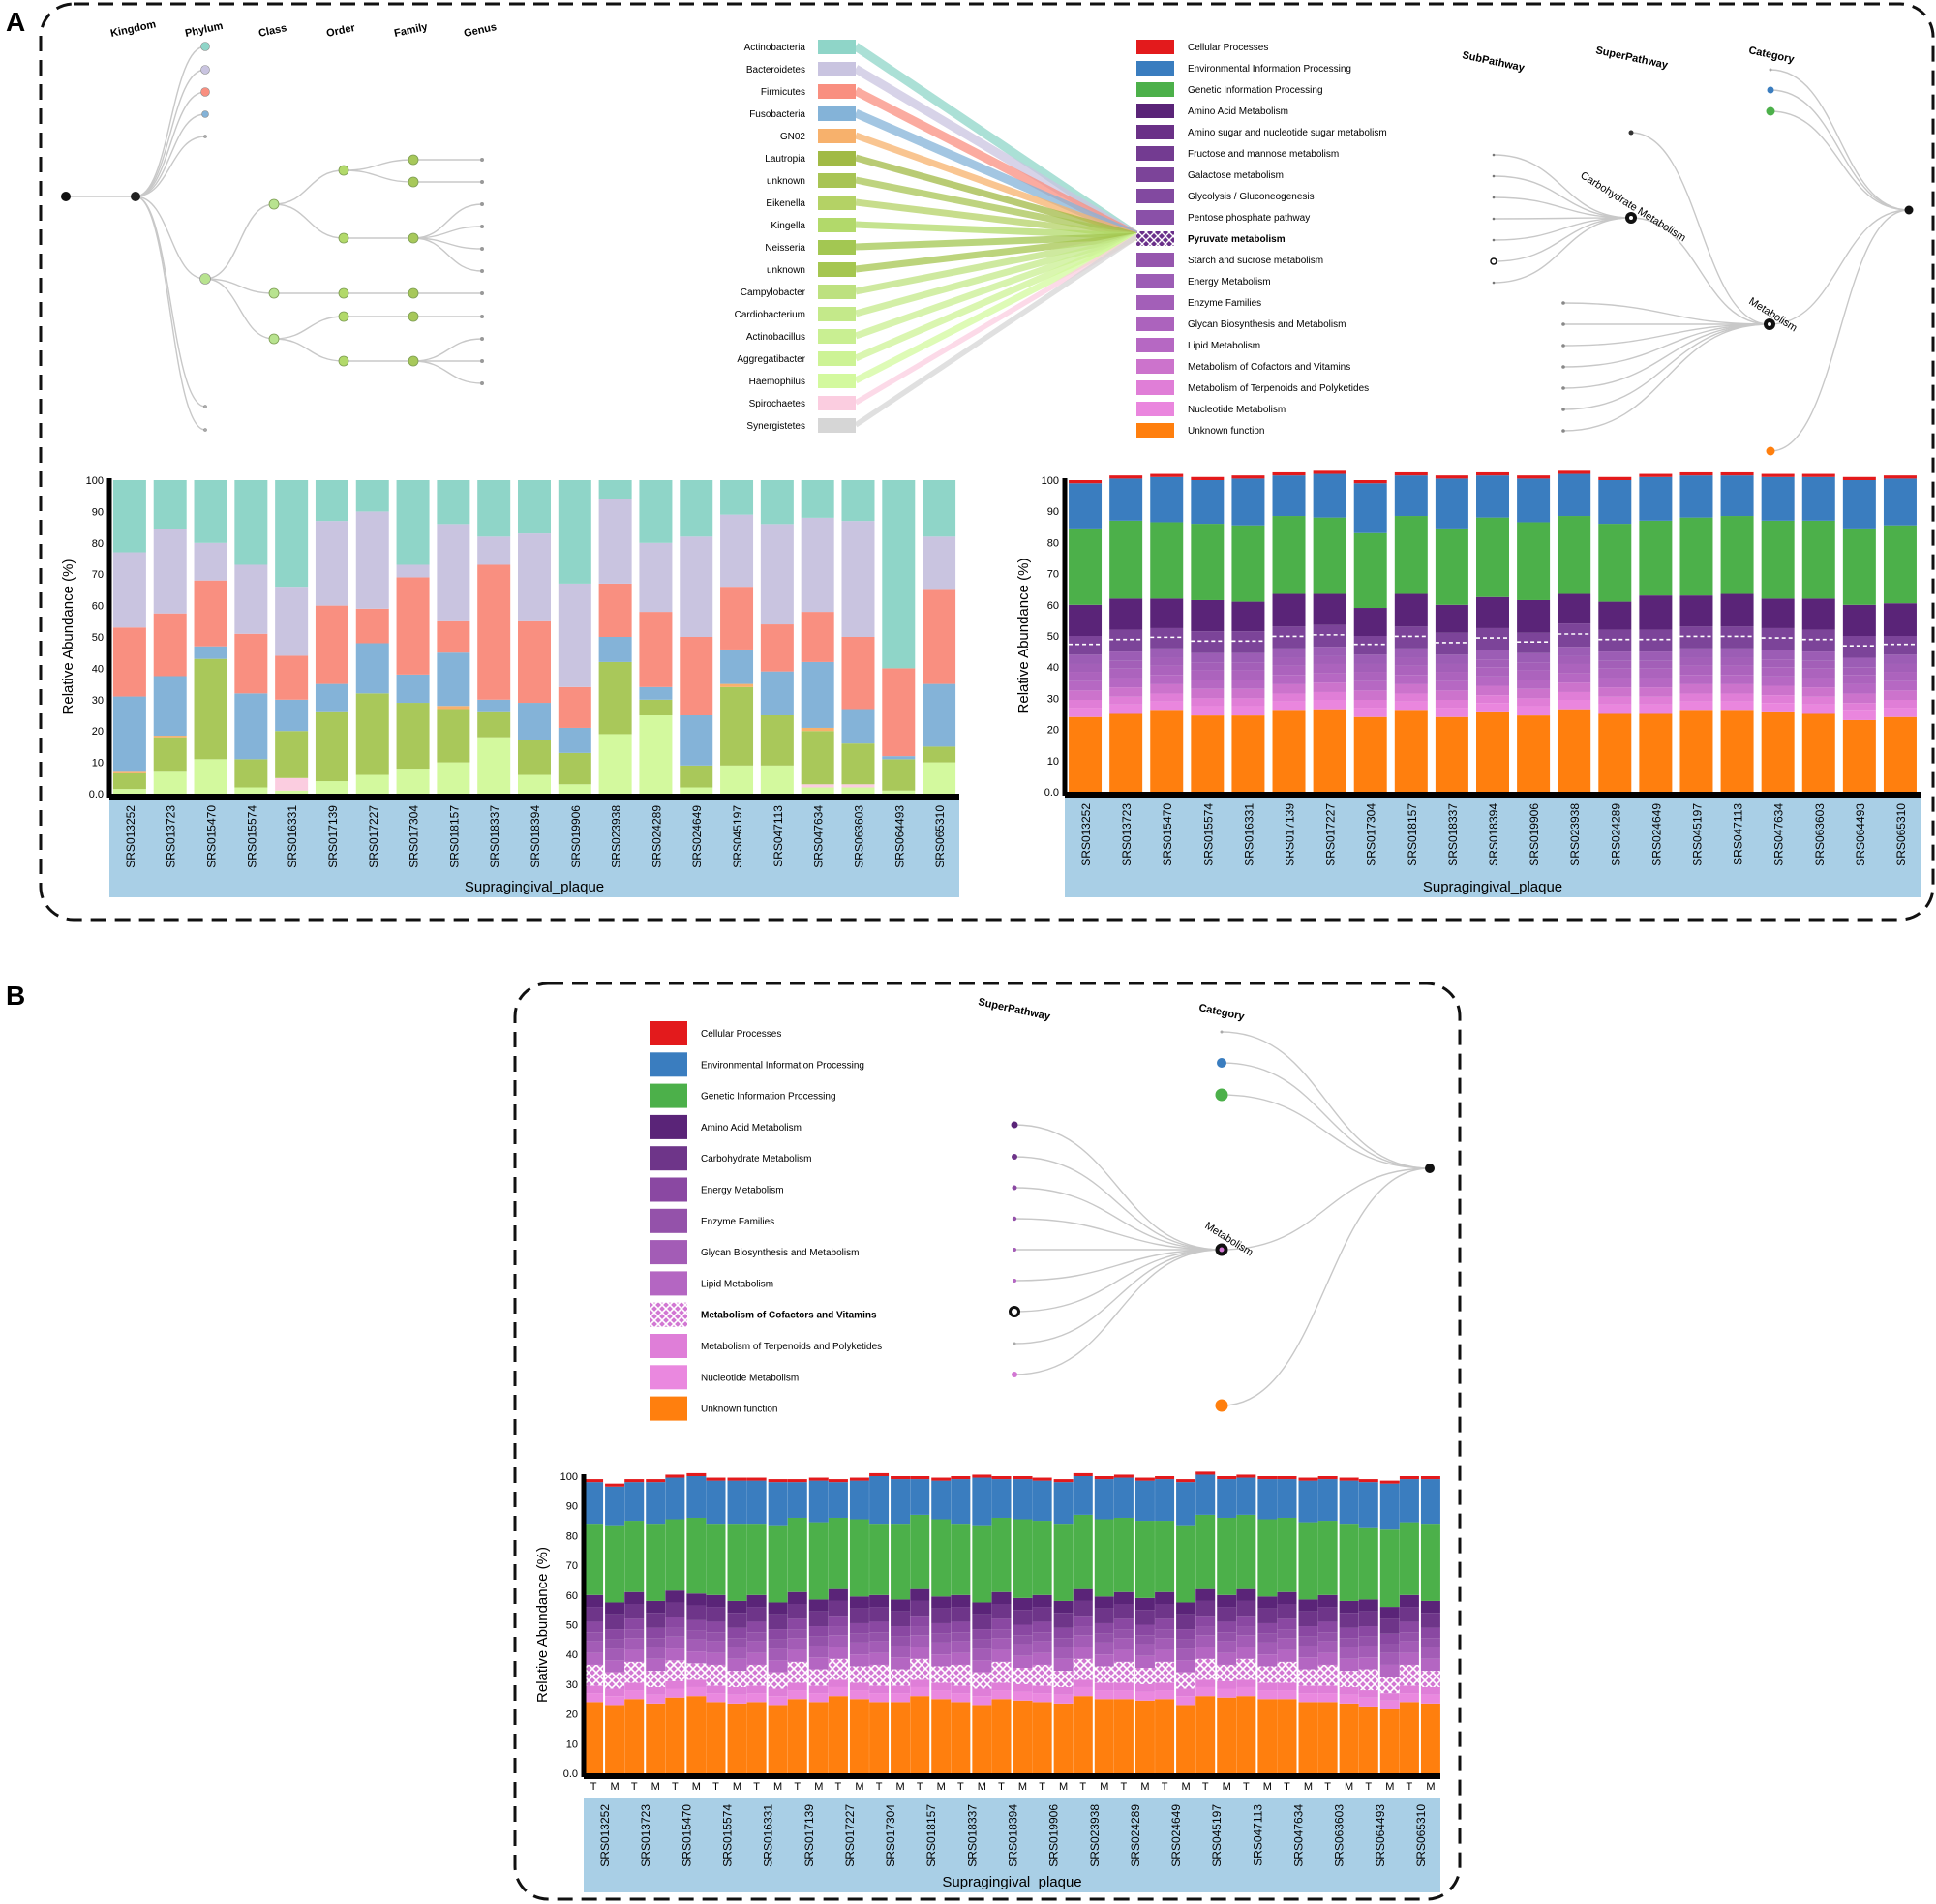 The image size is (1936, 1904). What do you see at coordinates (1167, 834) in the screenshot?
I see `x-tick-label: SRS015470` at bounding box center [1167, 834].